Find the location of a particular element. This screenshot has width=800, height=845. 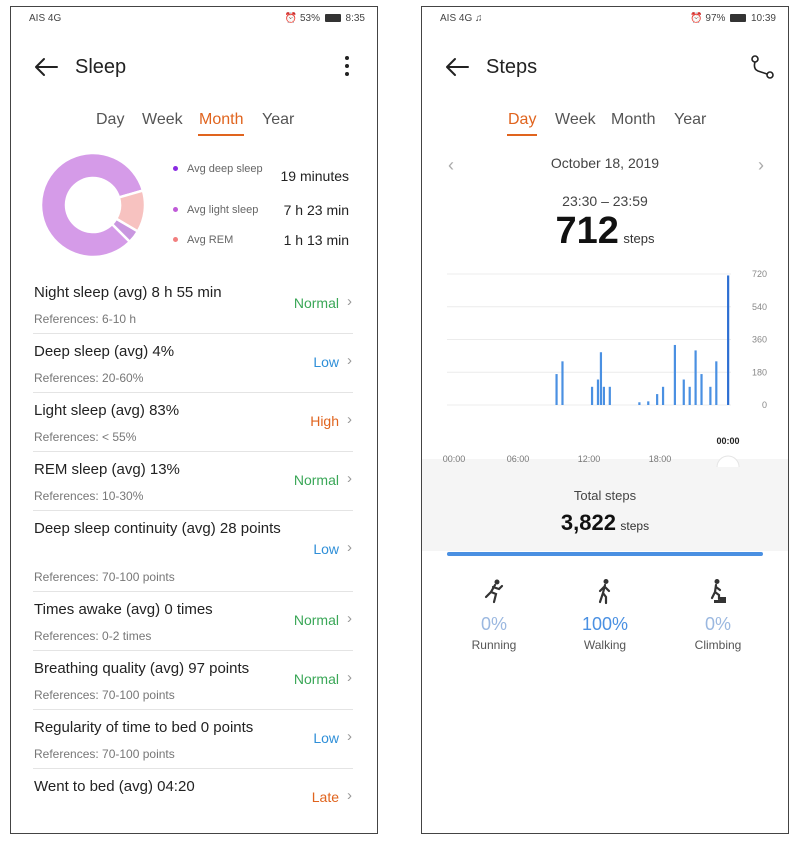

page-title: Sleep is located at coordinates (101, 67).